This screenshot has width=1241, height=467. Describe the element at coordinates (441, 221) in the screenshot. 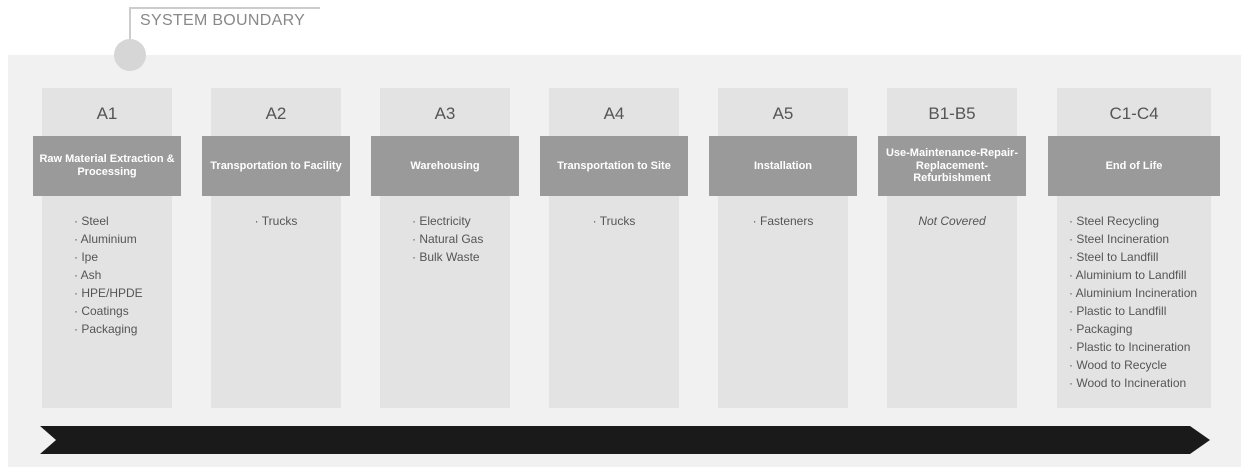

I see `item: · Electricity` at that location.